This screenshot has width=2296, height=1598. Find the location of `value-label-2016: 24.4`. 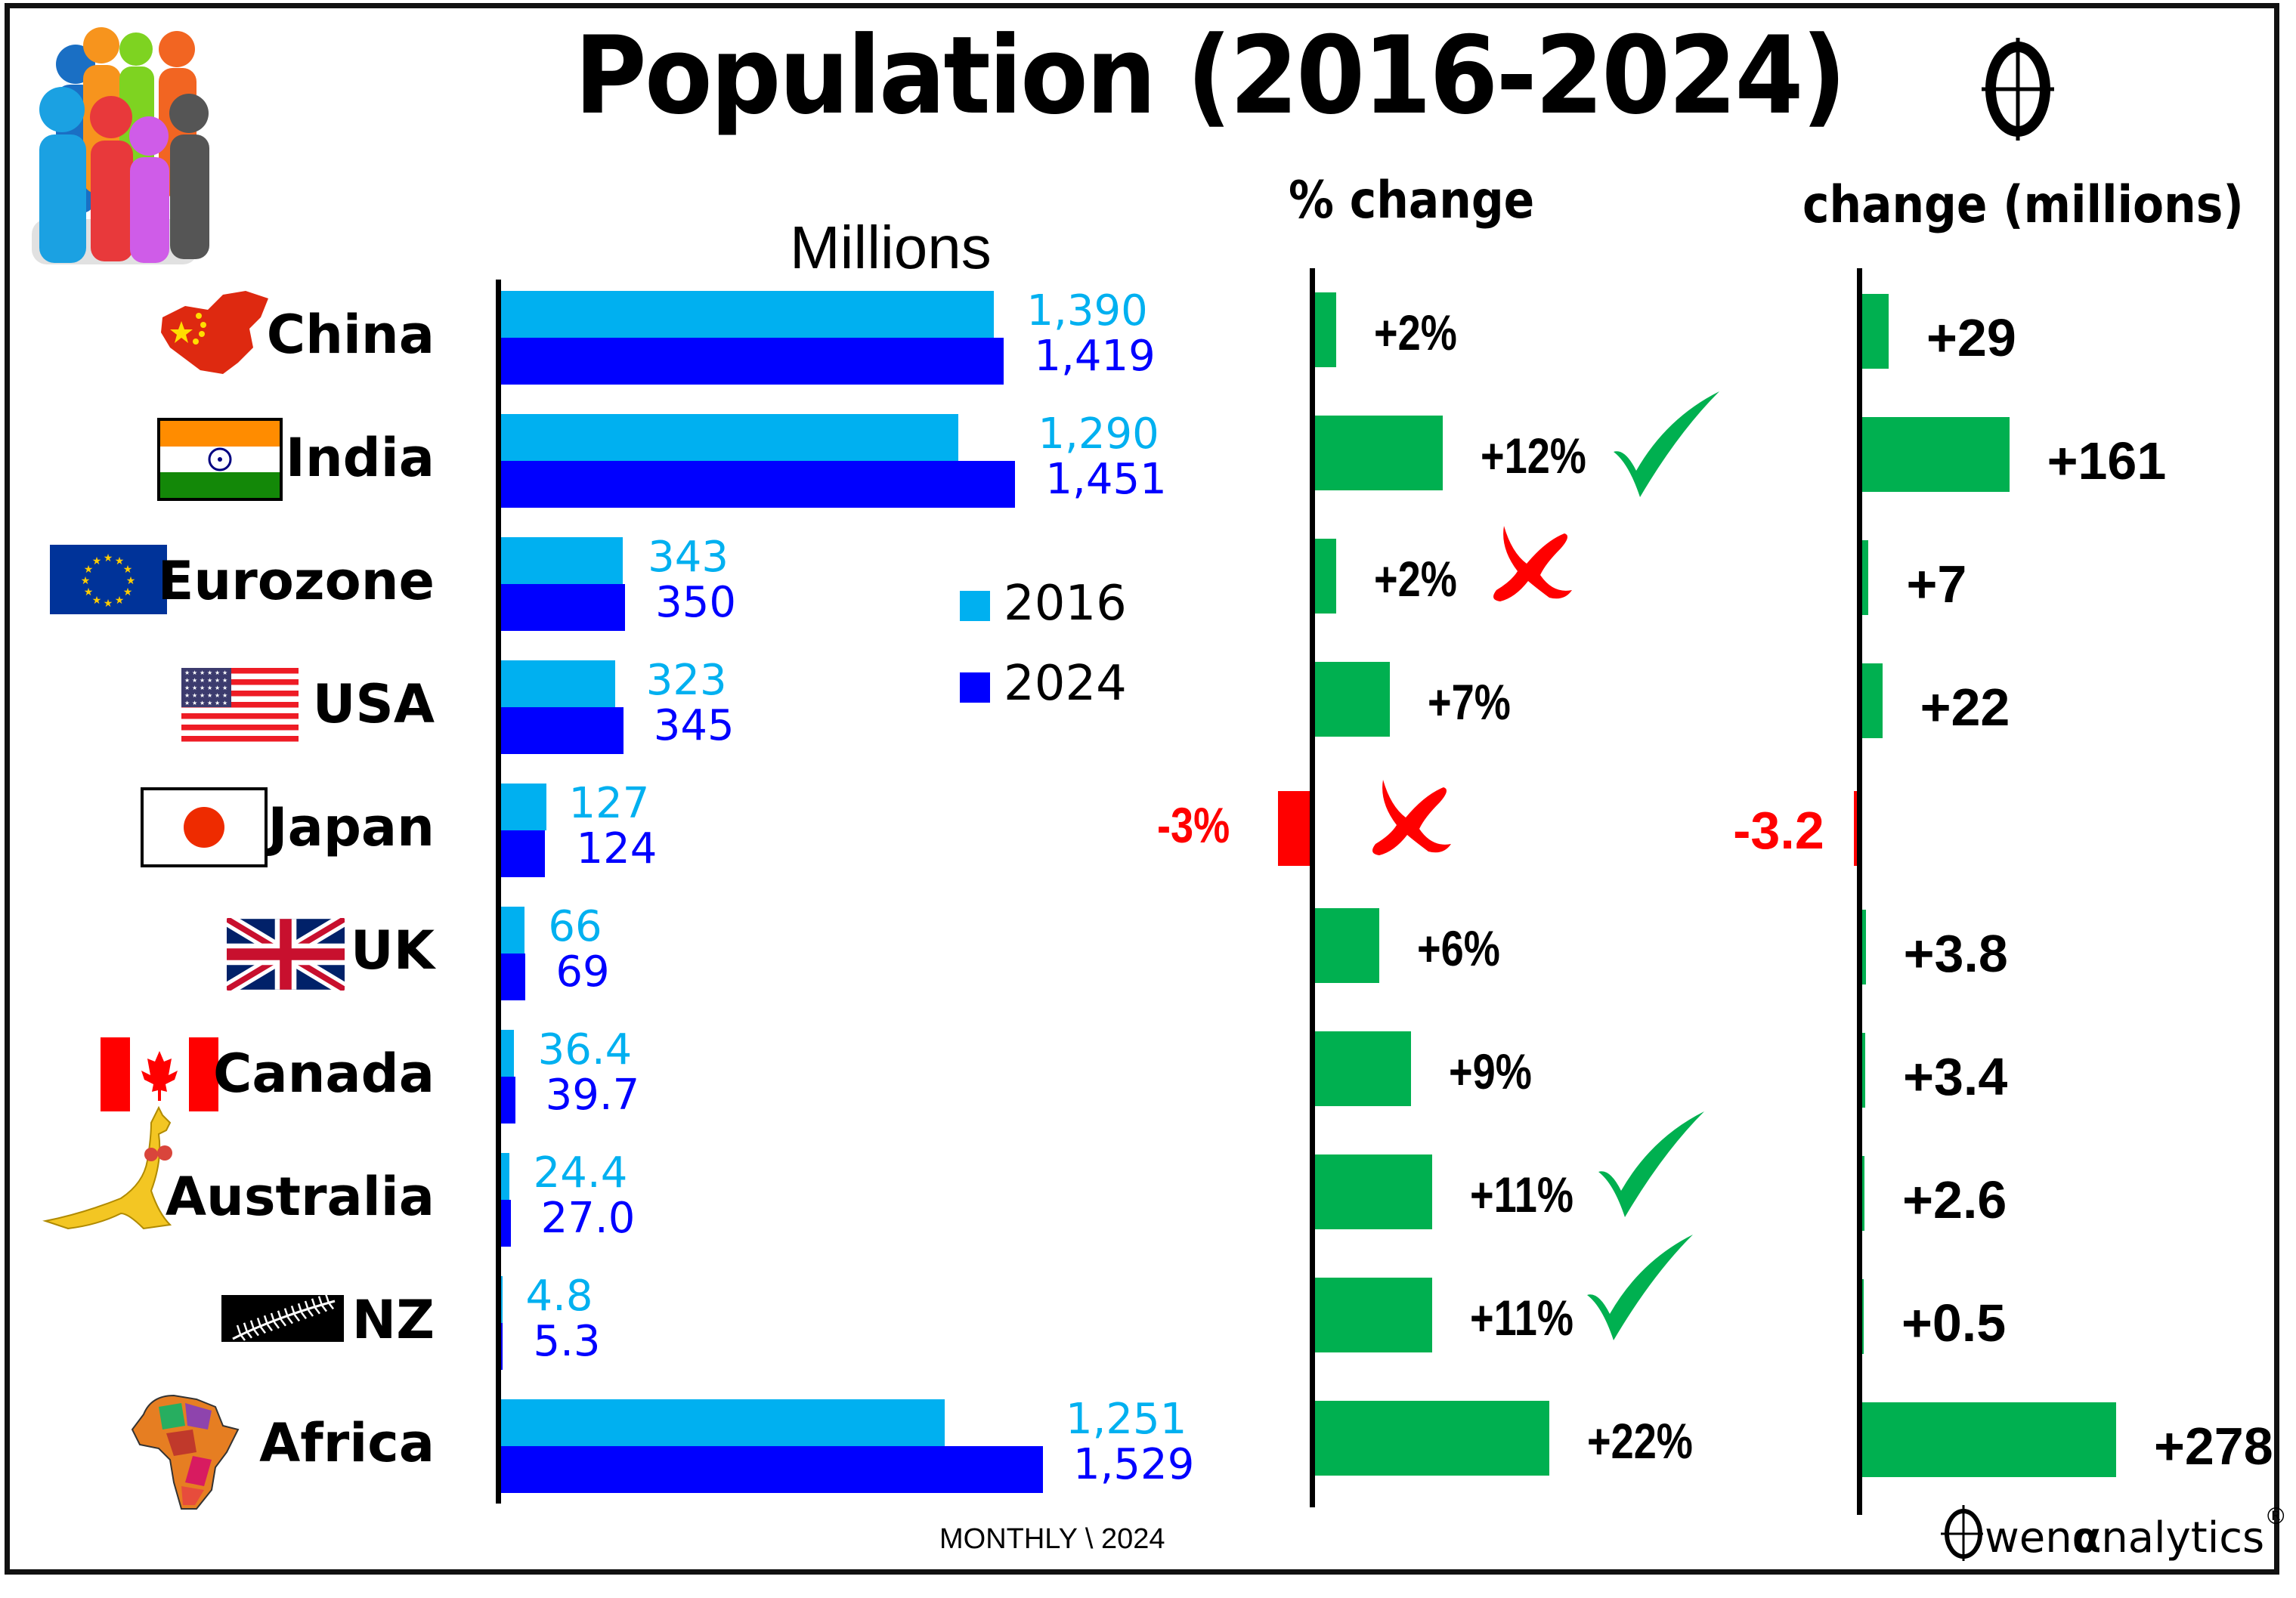

value-label-2016: 24.4 is located at coordinates (580, 1173).